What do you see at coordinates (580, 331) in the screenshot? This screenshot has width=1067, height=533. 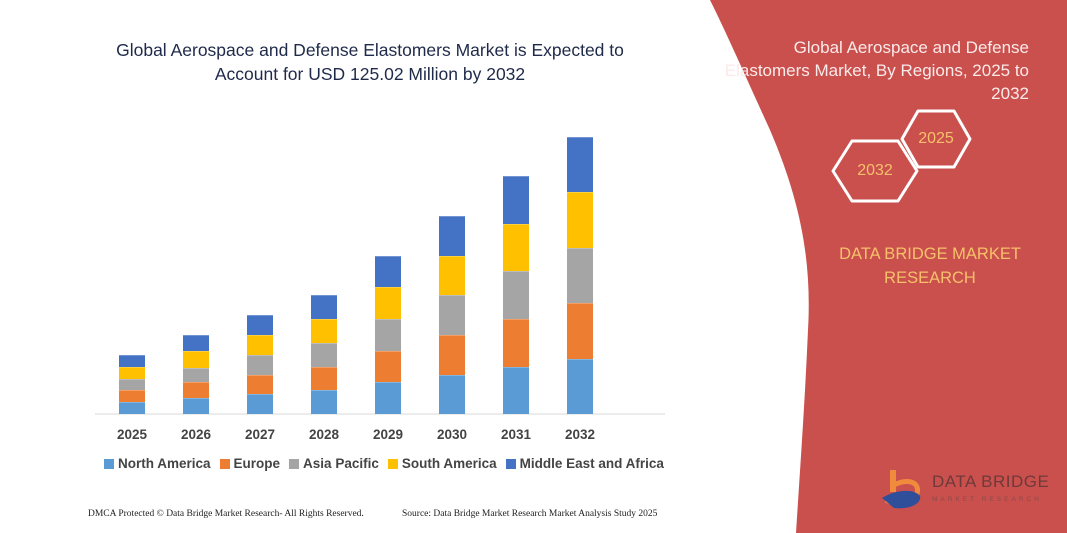 I see `bar-segment-europe-2032` at bounding box center [580, 331].